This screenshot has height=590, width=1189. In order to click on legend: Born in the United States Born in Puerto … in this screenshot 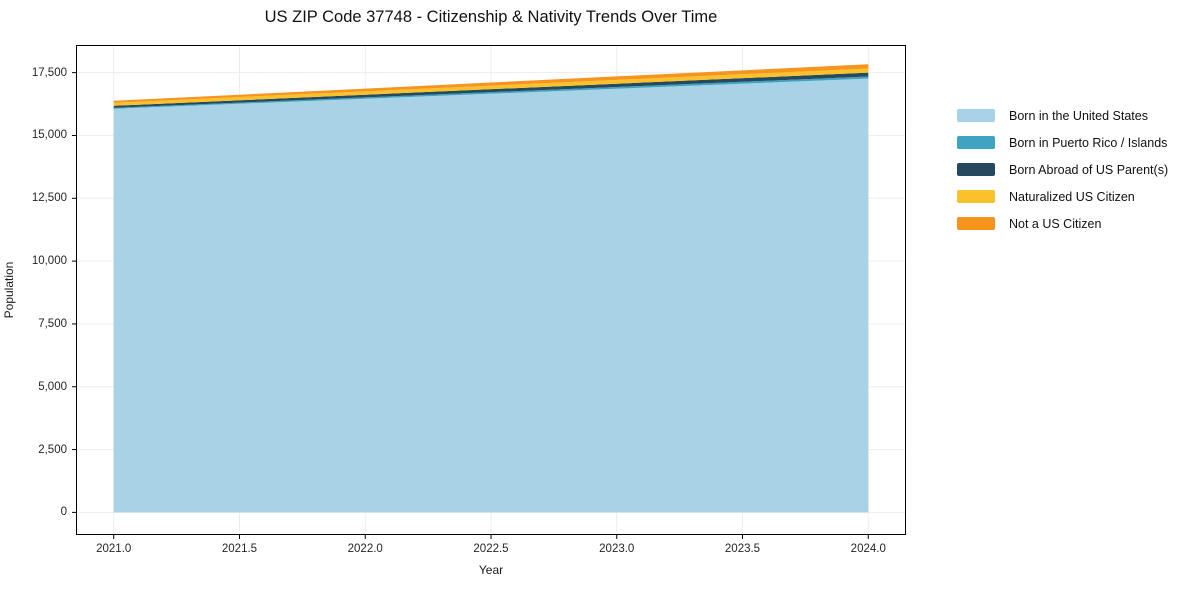, I will do `click(1062, 169)`.